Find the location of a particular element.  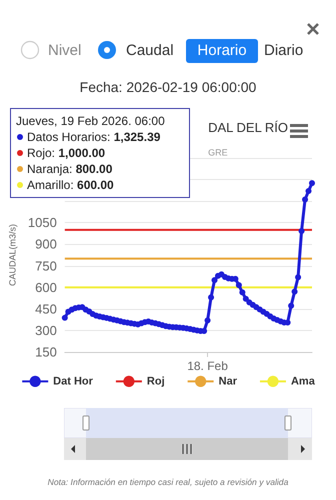

text: Diario is located at coordinates (284, 51).